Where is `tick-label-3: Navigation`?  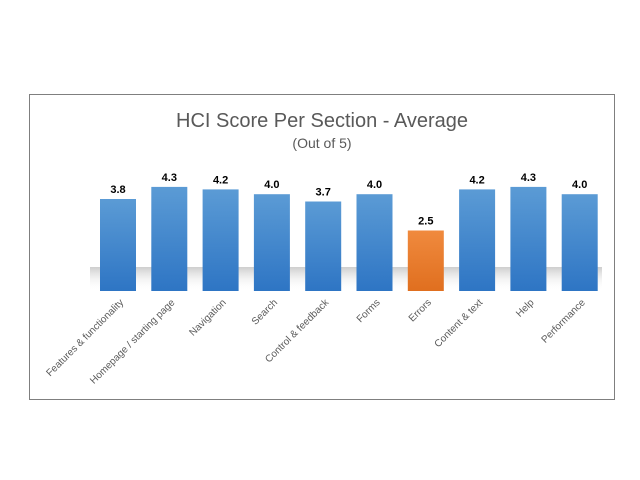
tick-label-3: Navigation is located at coordinates (208, 317).